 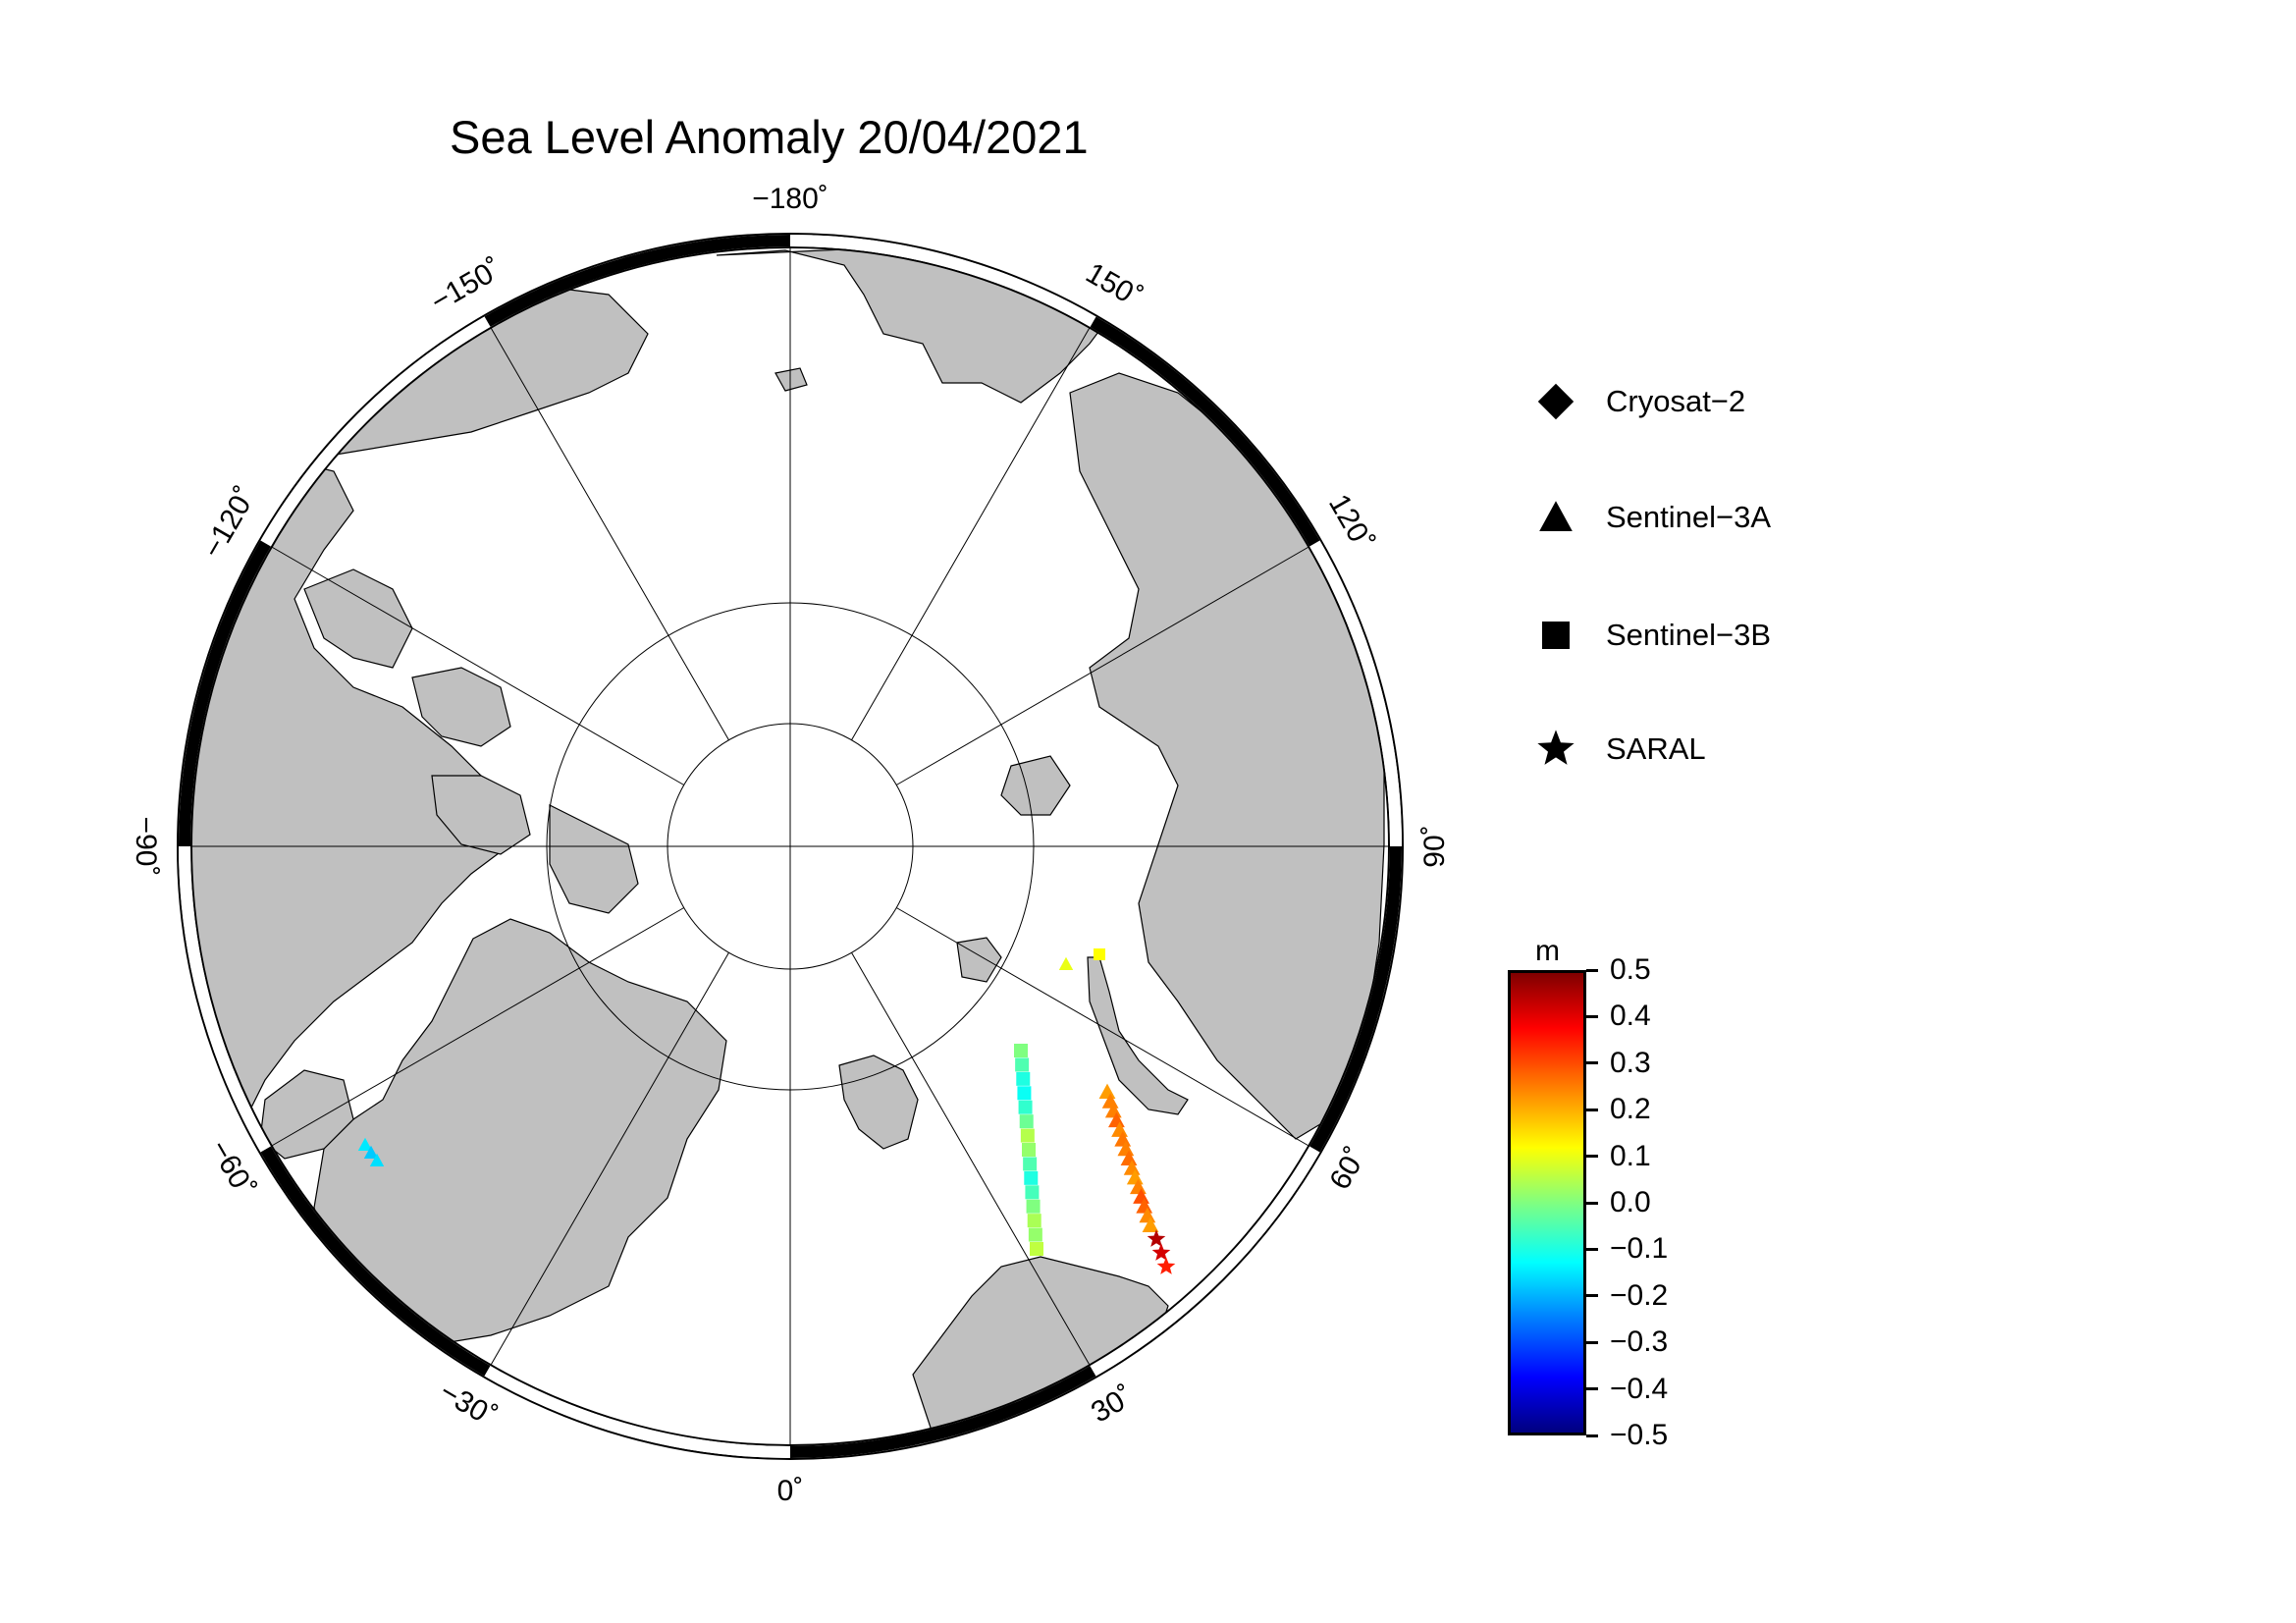 What do you see at coordinates (790, 199) in the screenshot?
I see `longitude-label: −180˚` at bounding box center [790, 199].